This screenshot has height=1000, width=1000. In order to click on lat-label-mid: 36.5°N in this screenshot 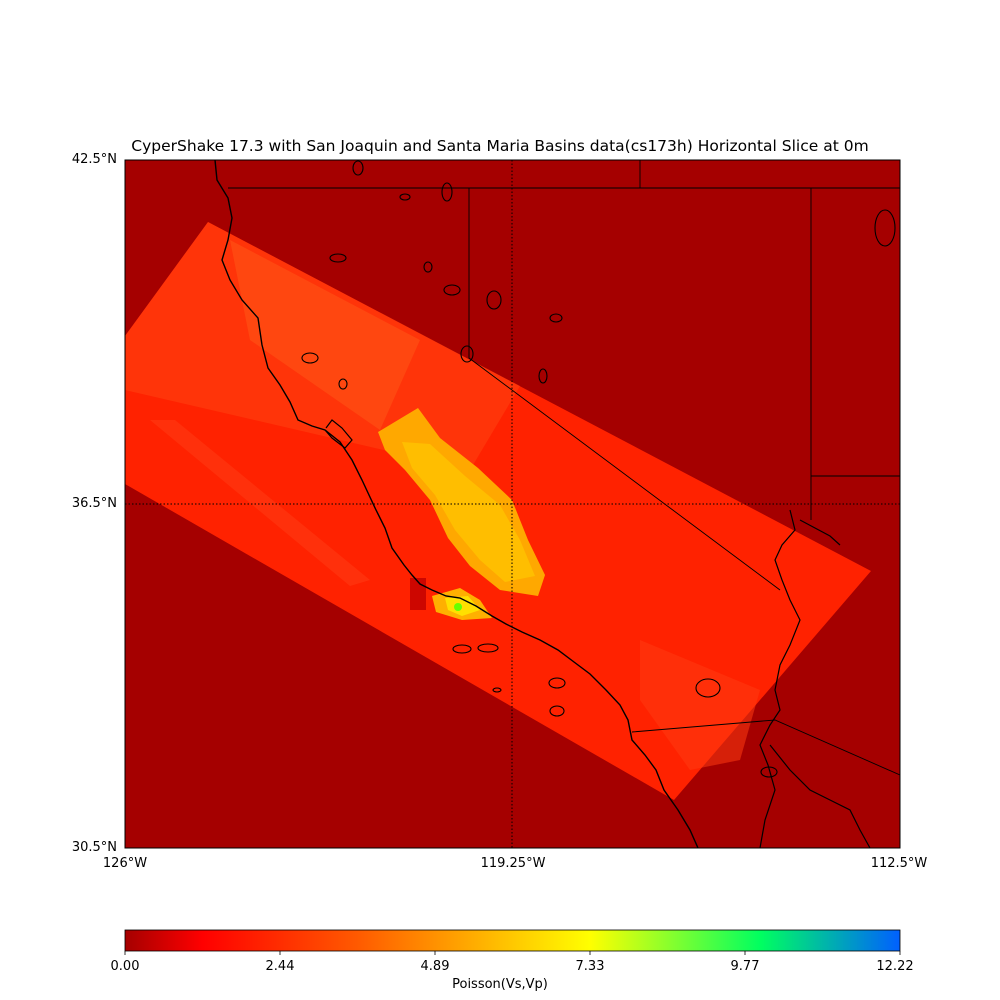, I will do `click(94, 503)`.